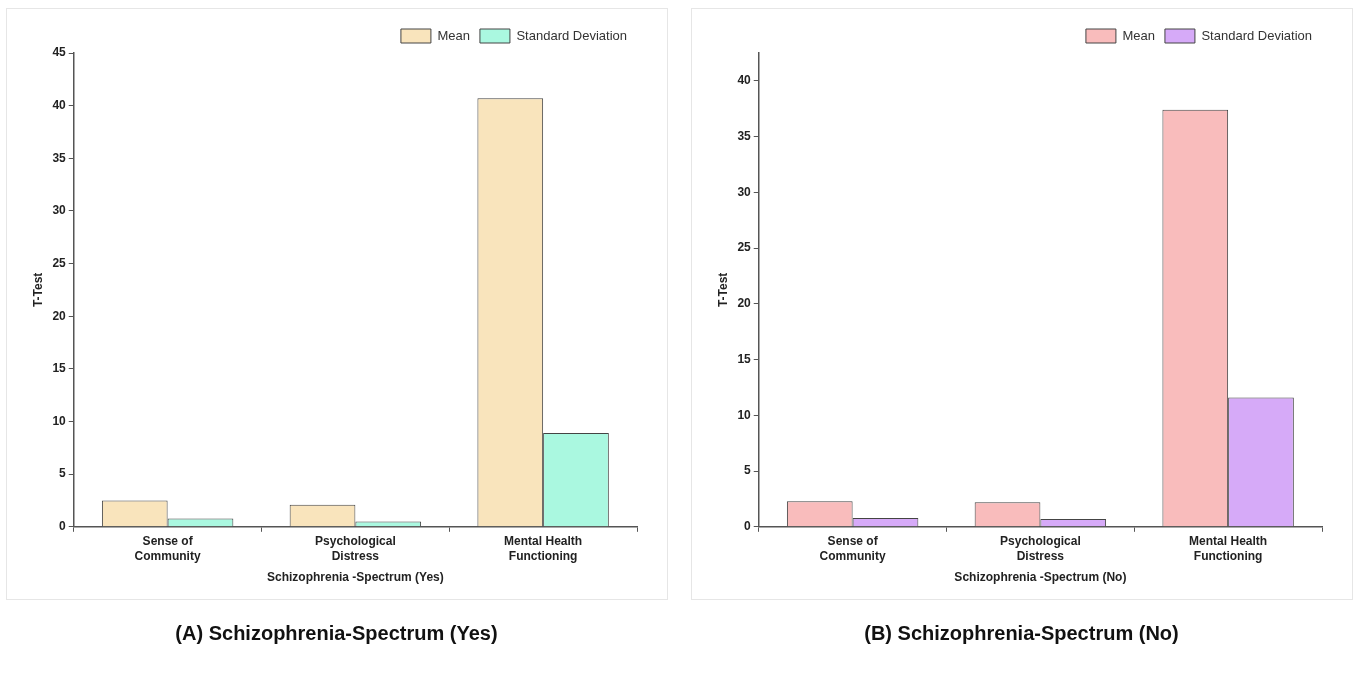 Image resolution: width=1370 pixels, height=688 pixels. I want to click on x-axis-title: Schizophrenia -Spectrum (Yes), so click(355, 577).